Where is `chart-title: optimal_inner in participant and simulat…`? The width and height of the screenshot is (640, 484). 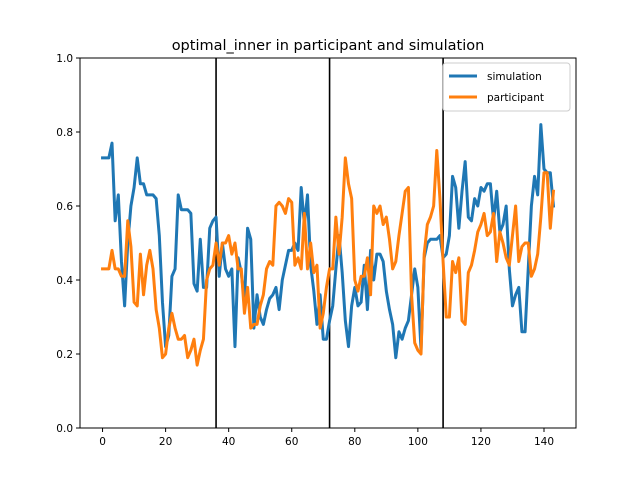
chart-title: optimal_inner in participant and simulat… is located at coordinates (328, 46).